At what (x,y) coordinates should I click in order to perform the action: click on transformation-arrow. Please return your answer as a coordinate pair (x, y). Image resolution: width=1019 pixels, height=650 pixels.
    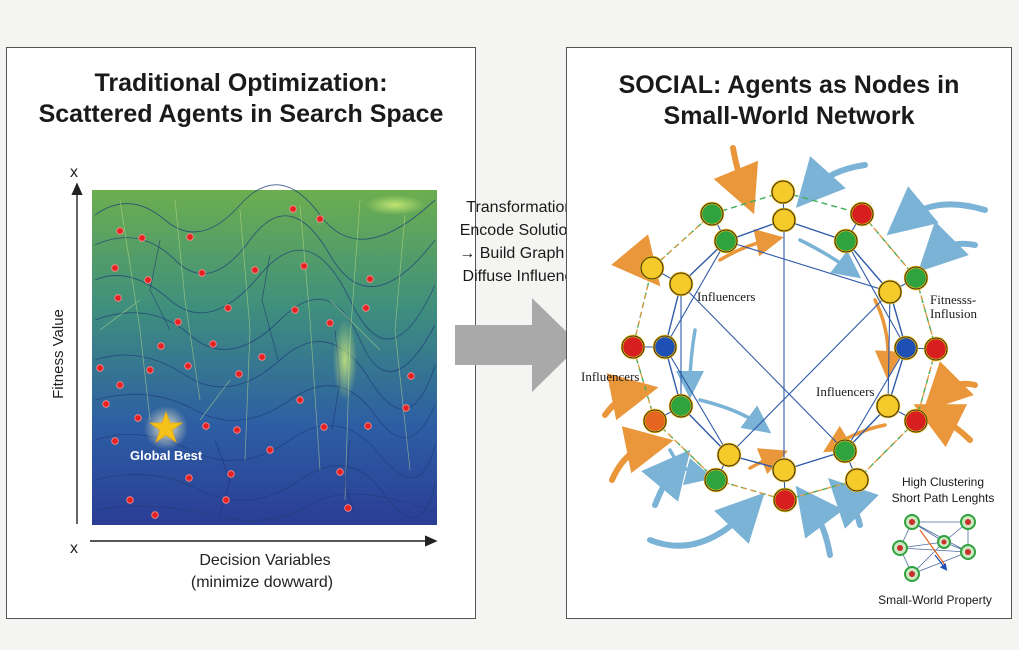
    Looking at the image, I should click on (517, 345).